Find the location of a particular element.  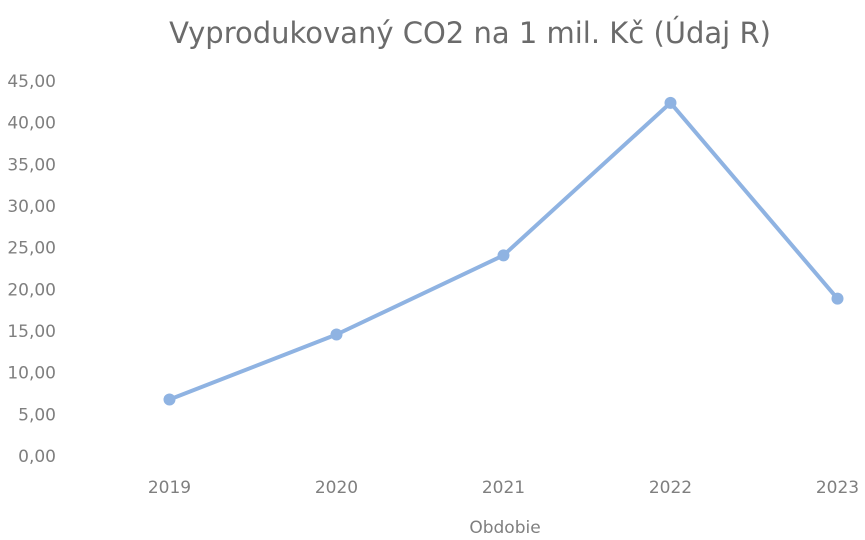

x-tick-label: 2023 is located at coordinates (837, 488).